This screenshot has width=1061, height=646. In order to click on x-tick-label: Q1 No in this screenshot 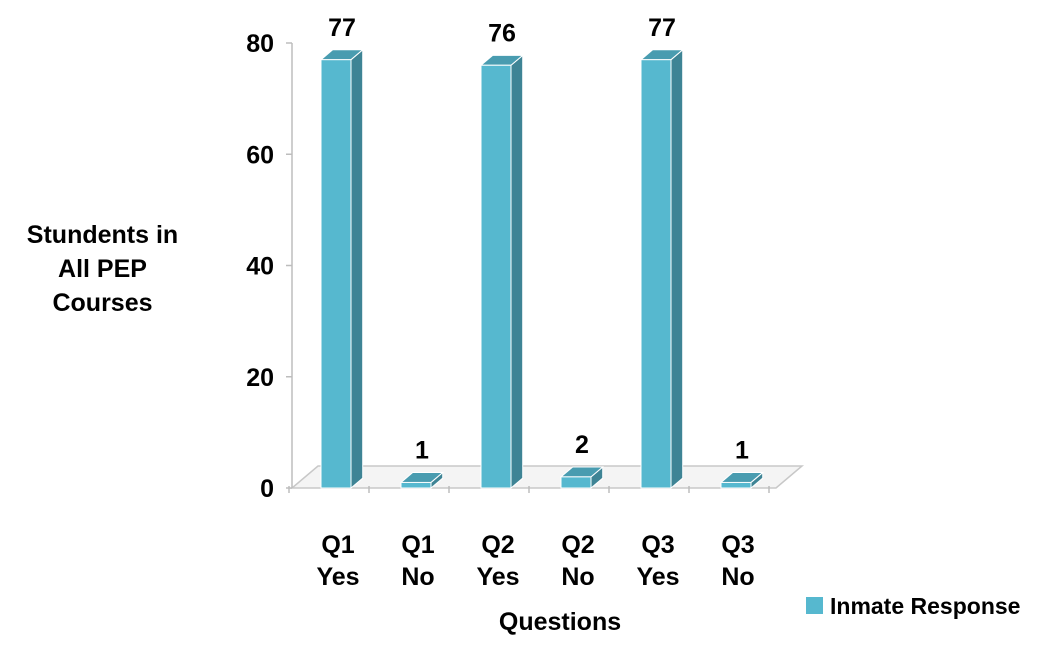, I will do `click(417, 561)`.